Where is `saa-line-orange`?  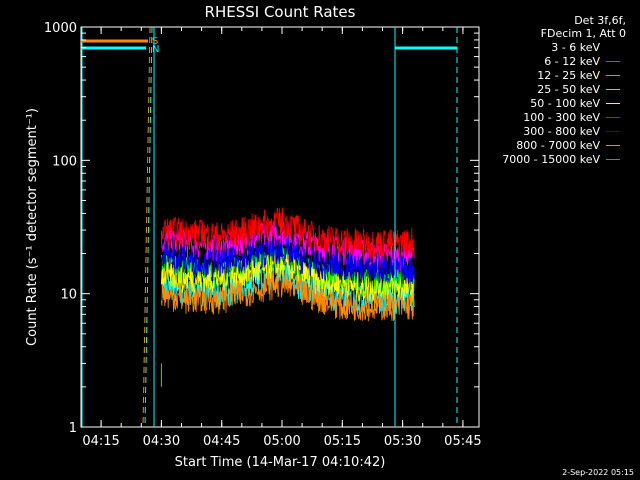 saa-line-orange is located at coordinates (146, 227).